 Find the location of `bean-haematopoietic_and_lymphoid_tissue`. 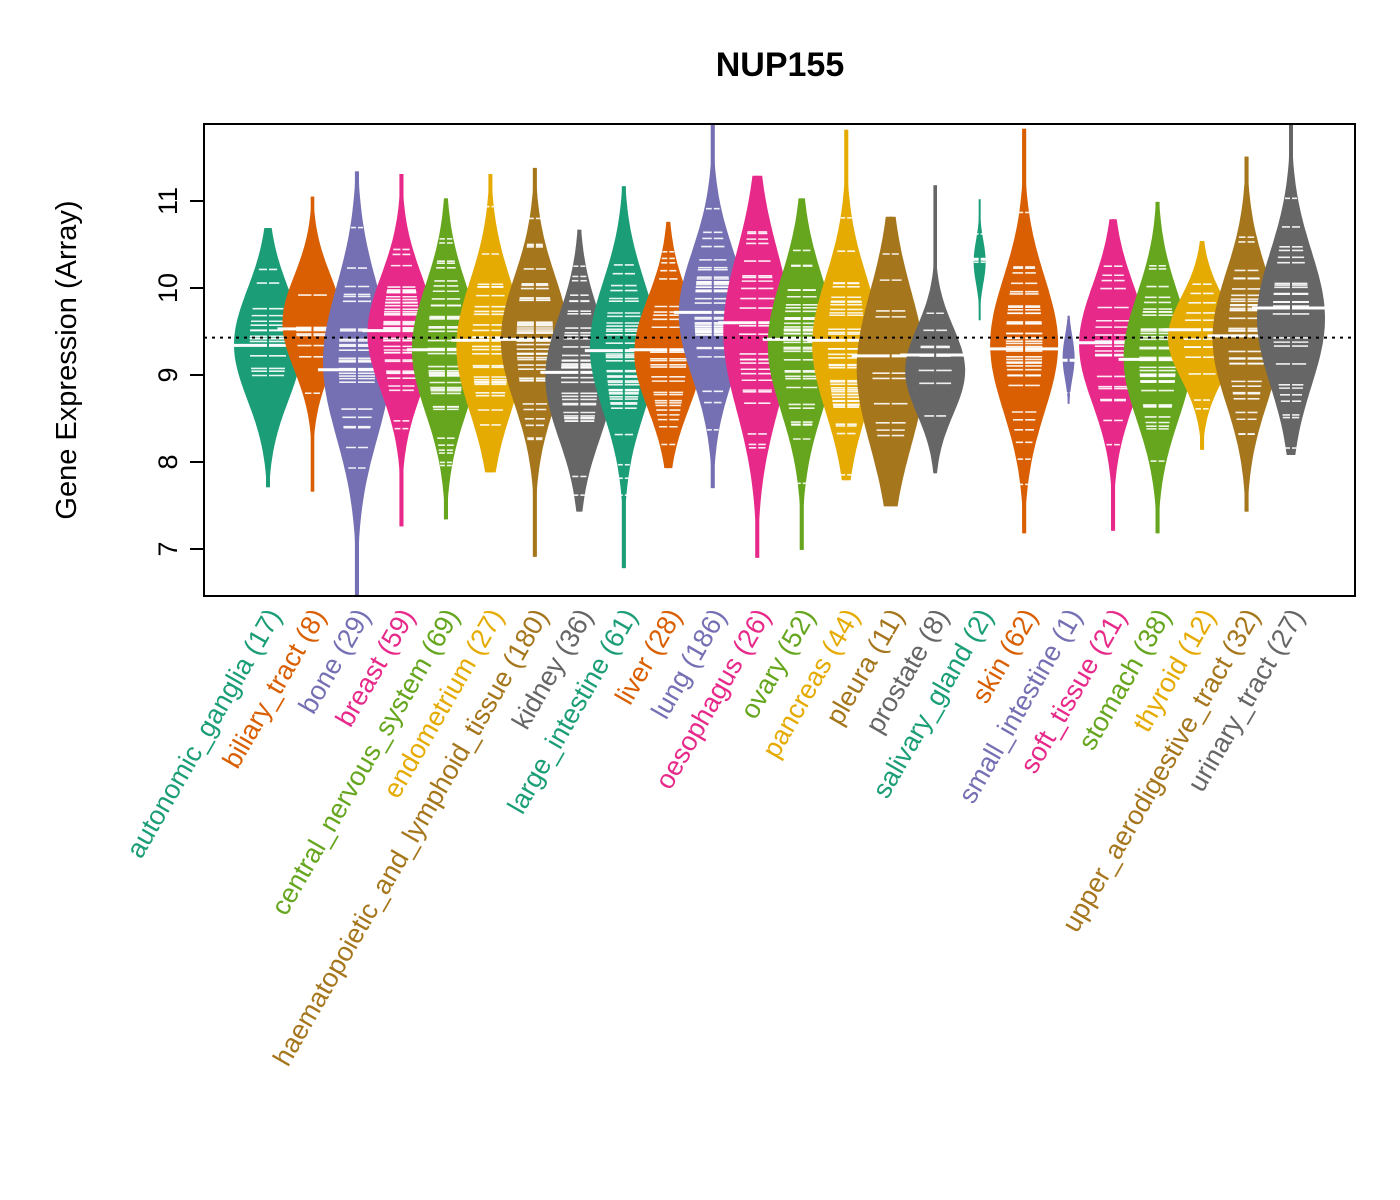

bean-haematopoietic_and_lymphoid_tissue is located at coordinates (534, 362).